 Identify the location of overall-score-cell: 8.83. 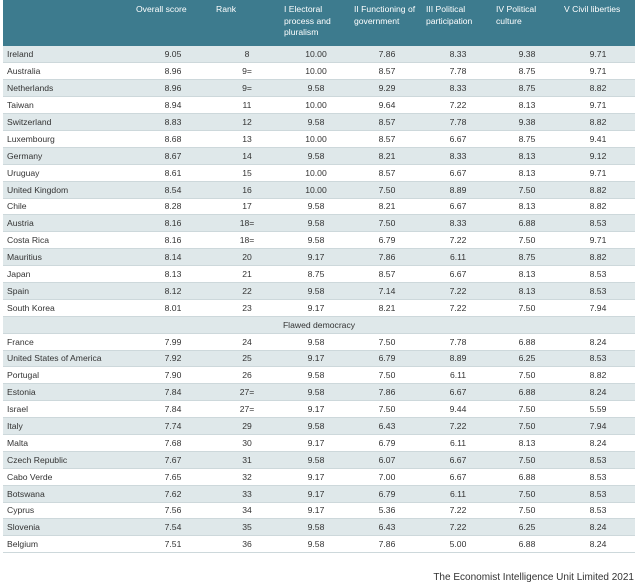
(173, 122).